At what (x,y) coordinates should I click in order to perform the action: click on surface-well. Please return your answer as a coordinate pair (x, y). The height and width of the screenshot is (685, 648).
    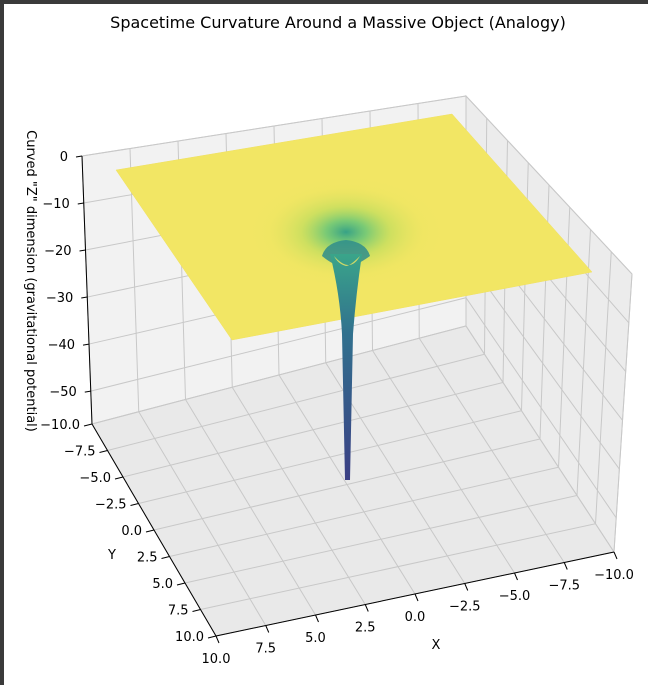
    Looking at the image, I should click on (346, 367).